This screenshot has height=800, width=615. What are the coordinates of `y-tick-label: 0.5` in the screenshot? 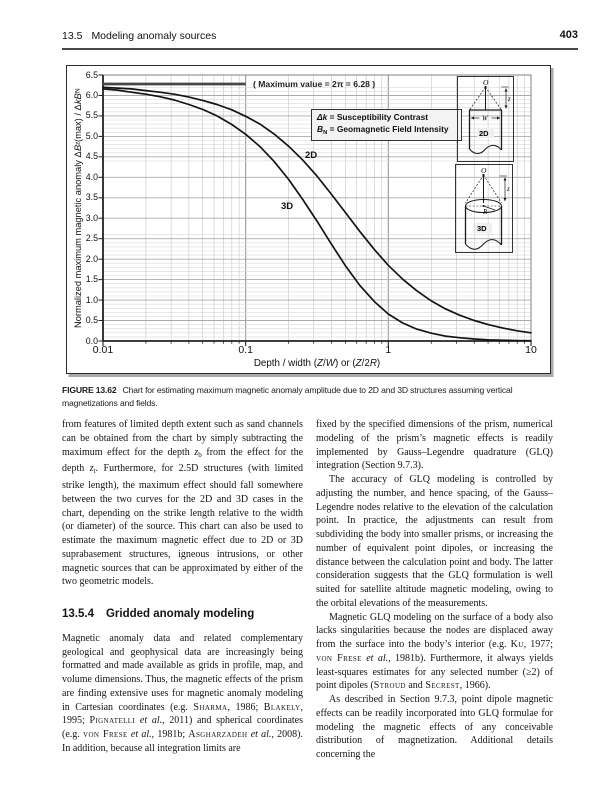 It's located at (91, 320).